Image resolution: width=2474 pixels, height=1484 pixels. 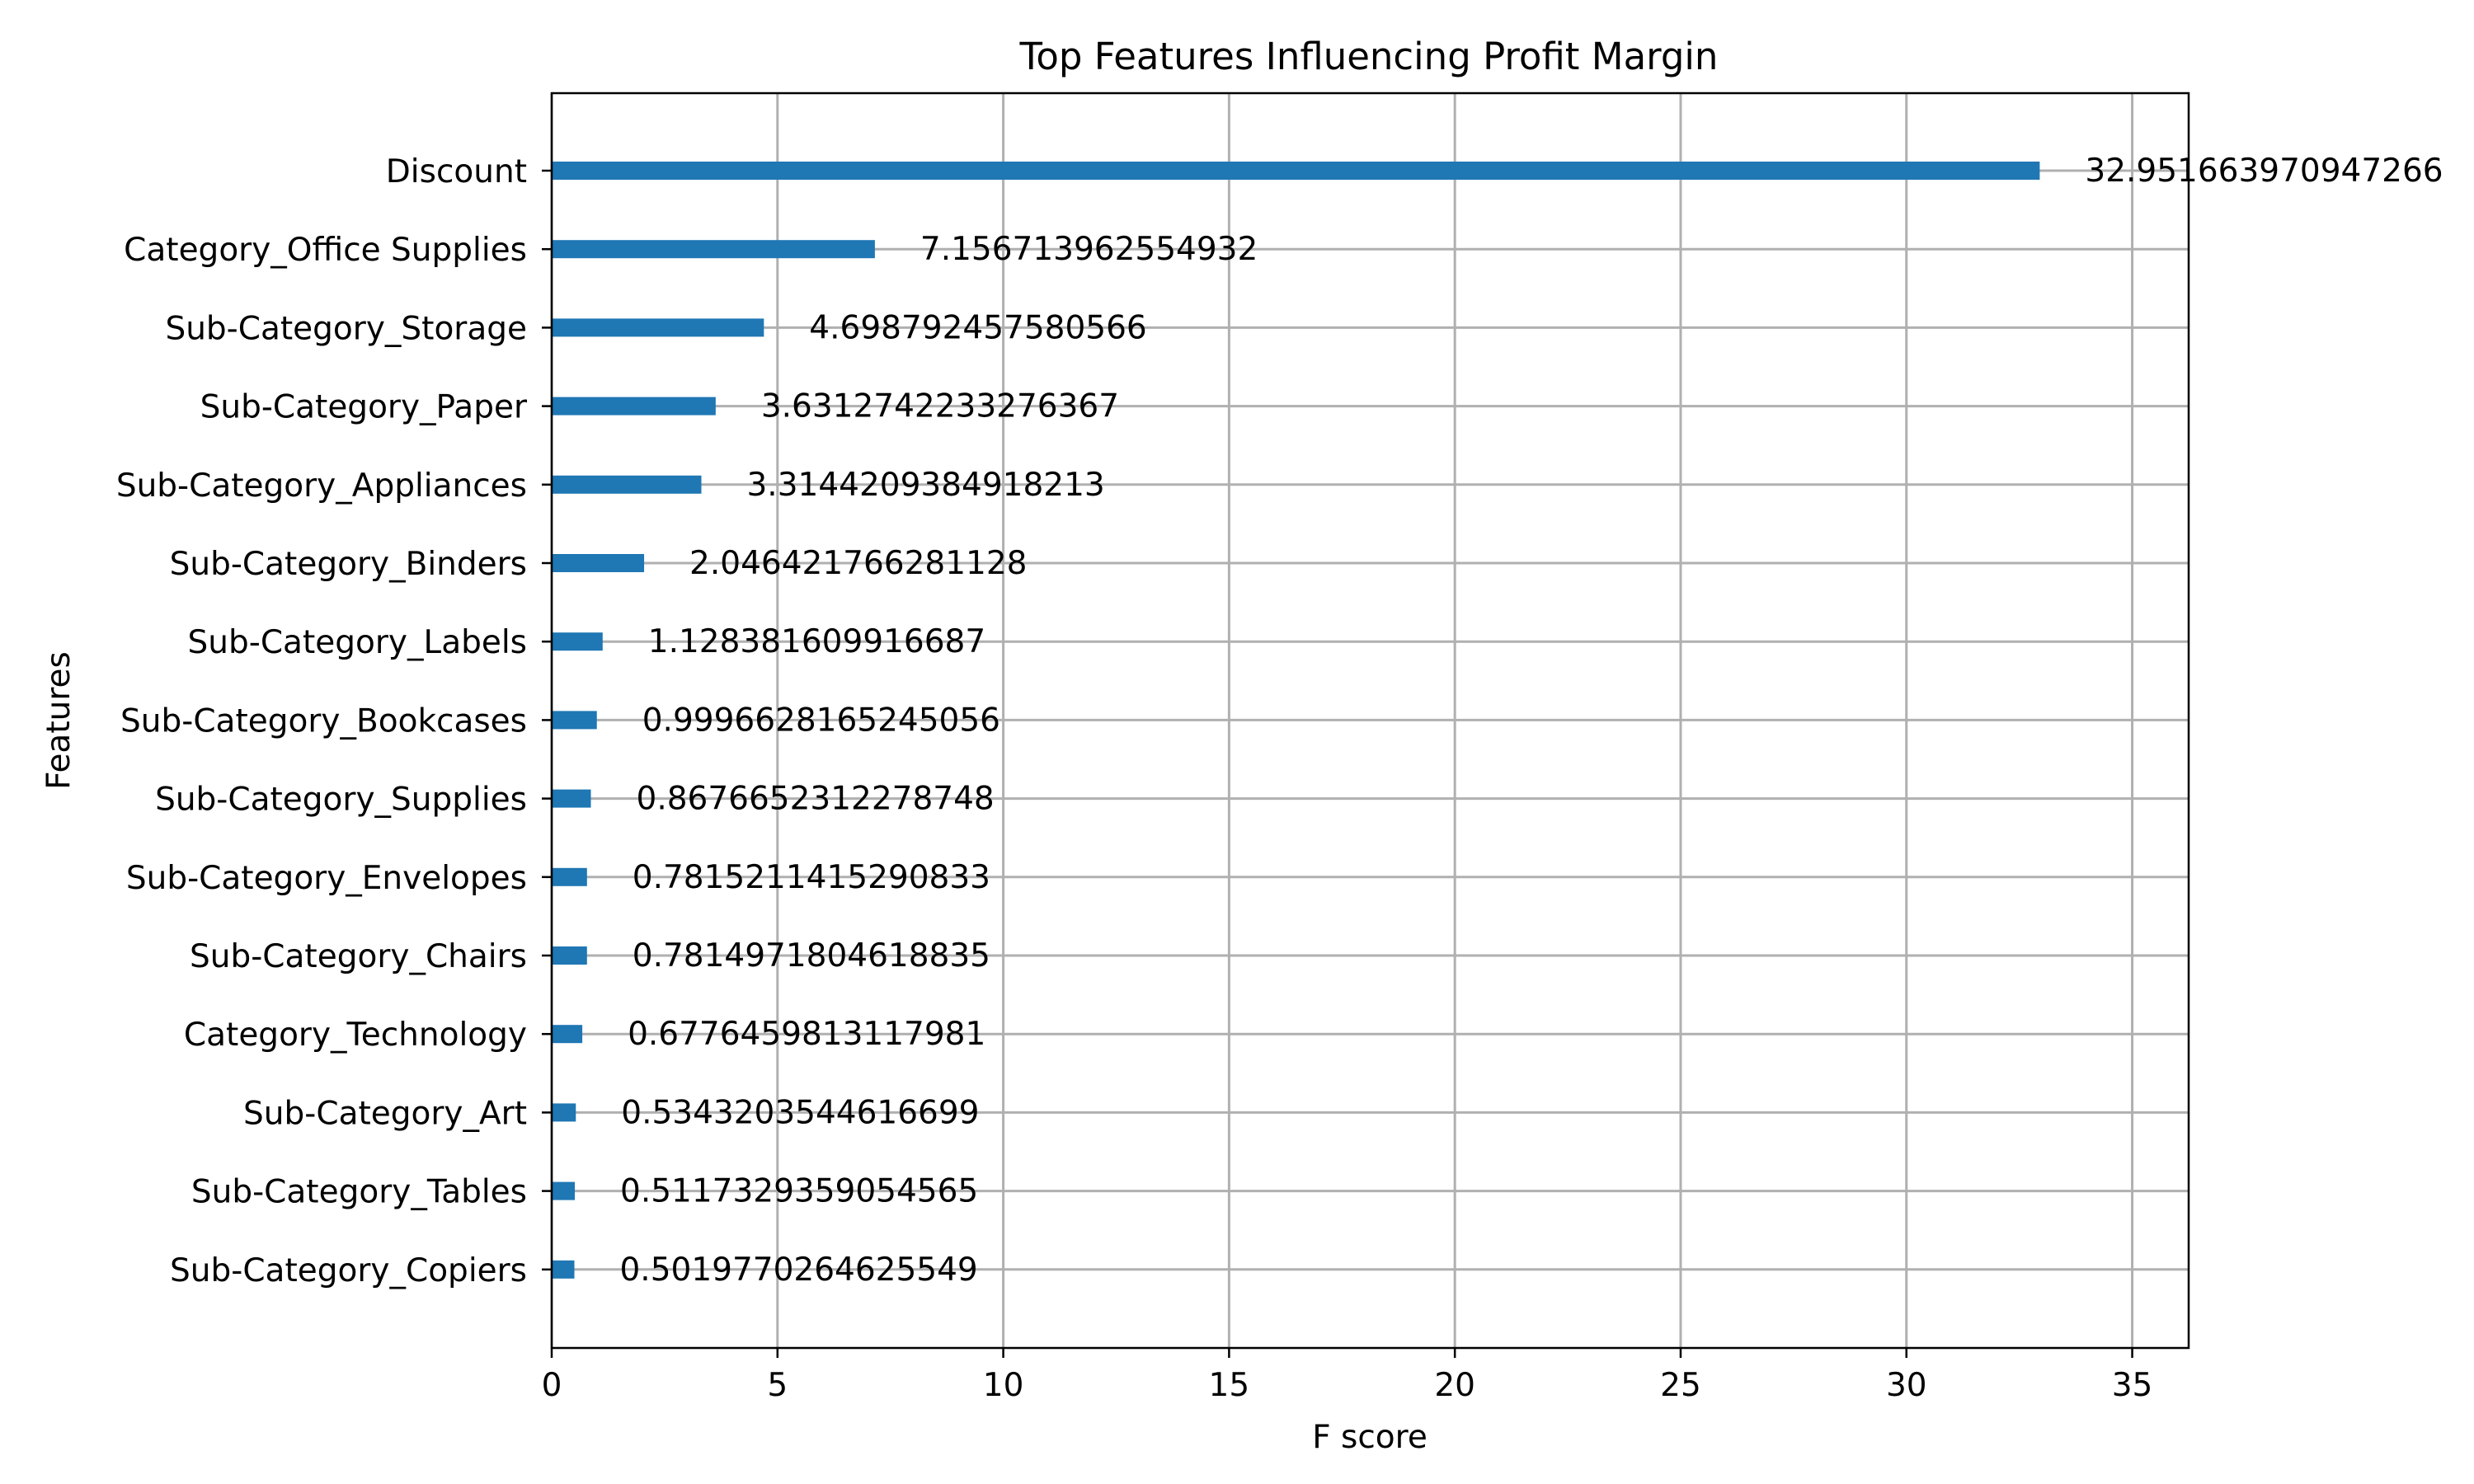 What do you see at coordinates (1089, 249) in the screenshot?
I see `bar-value-label: 7.156713962554932` at bounding box center [1089, 249].